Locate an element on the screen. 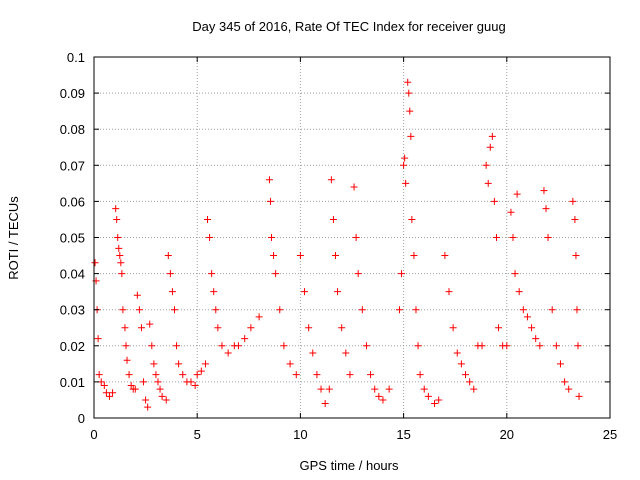 This screenshot has height=480, width=640. x-tick-label: 10 is located at coordinates (300, 434).